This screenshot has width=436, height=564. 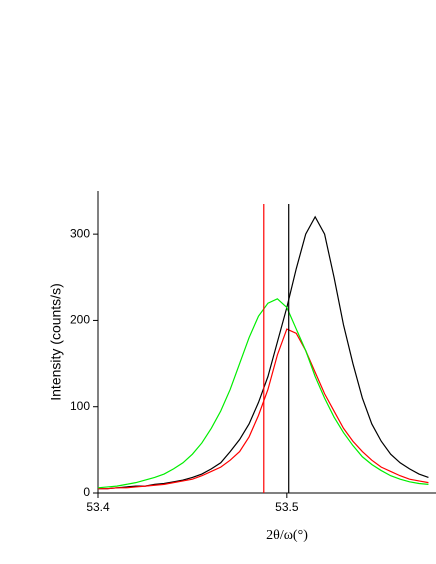 What do you see at coordinates (287, 507) in the screenshot?
I see `x-tick-label: 53.5` at bounding box center [287, 507].